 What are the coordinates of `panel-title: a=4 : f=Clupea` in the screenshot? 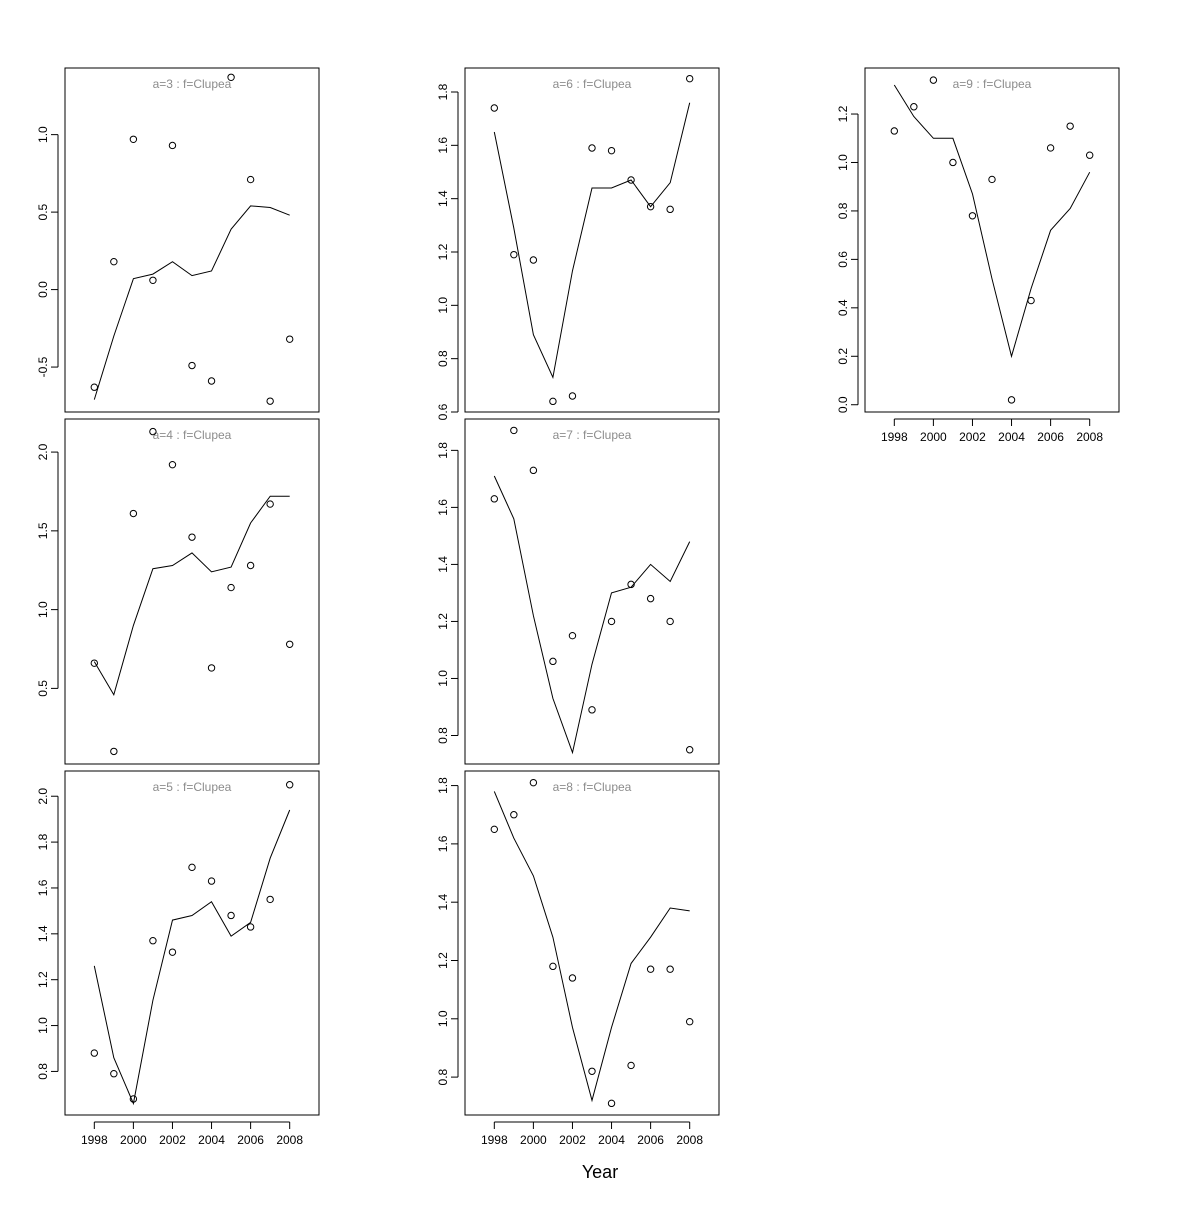 It's located at (192, 435).